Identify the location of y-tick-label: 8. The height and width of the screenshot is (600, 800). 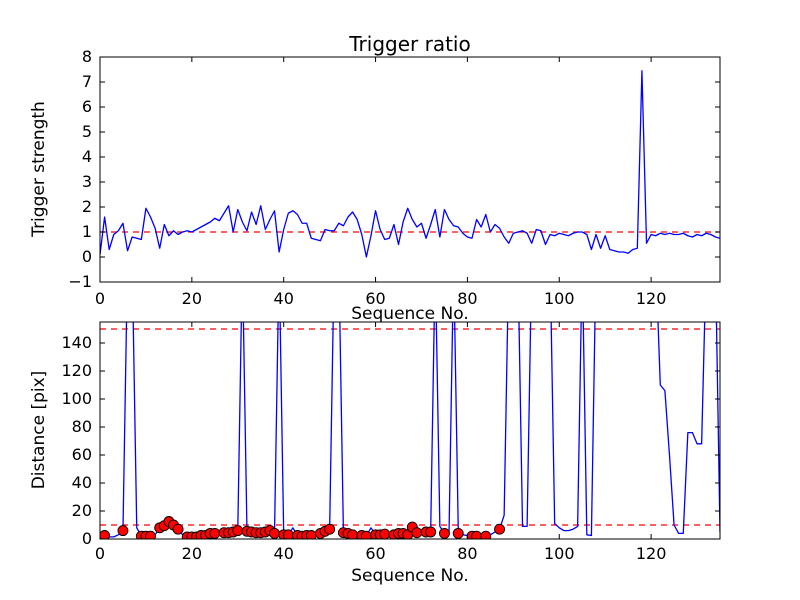
(87, 56).